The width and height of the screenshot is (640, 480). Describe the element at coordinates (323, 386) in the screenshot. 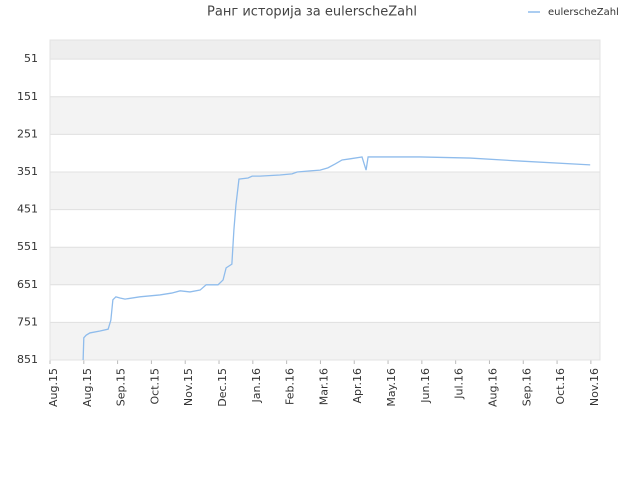

I see `x-tick-label: Mar.16` at that location.